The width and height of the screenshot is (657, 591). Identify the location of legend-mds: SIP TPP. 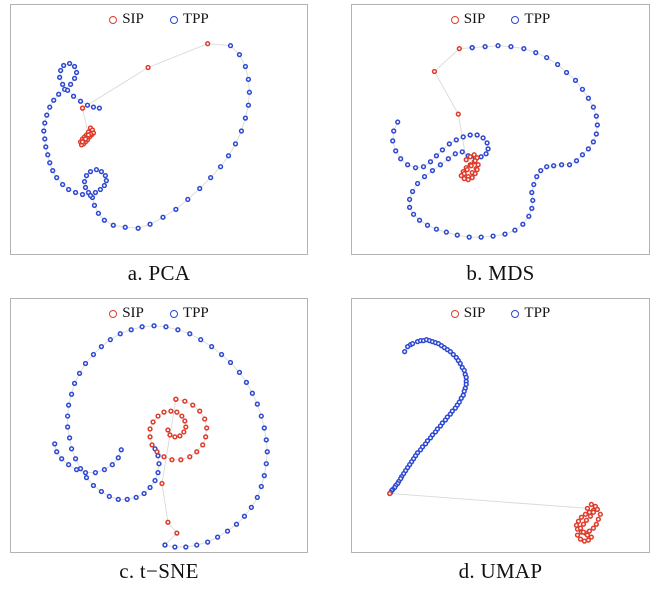
(500, 19).